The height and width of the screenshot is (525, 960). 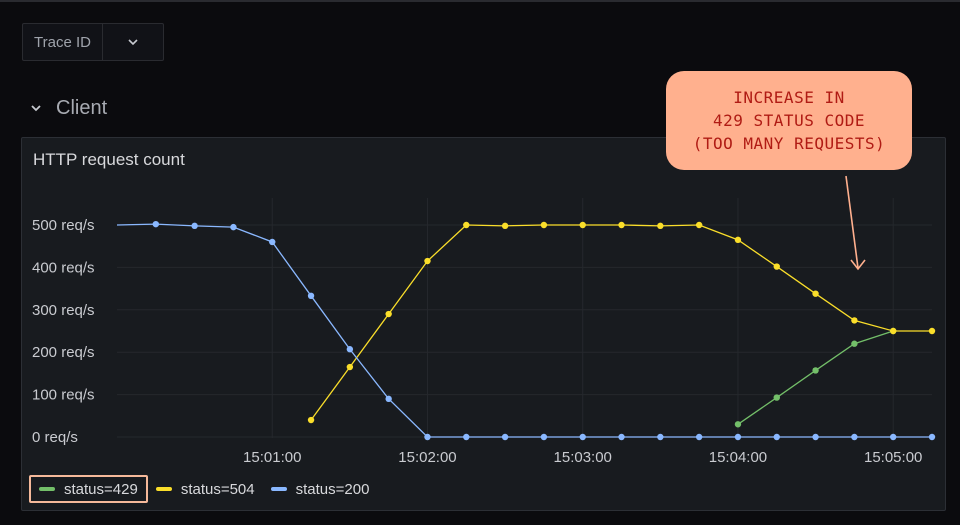 I want to click on legend-item: status=200, so click(x=320, y=489).